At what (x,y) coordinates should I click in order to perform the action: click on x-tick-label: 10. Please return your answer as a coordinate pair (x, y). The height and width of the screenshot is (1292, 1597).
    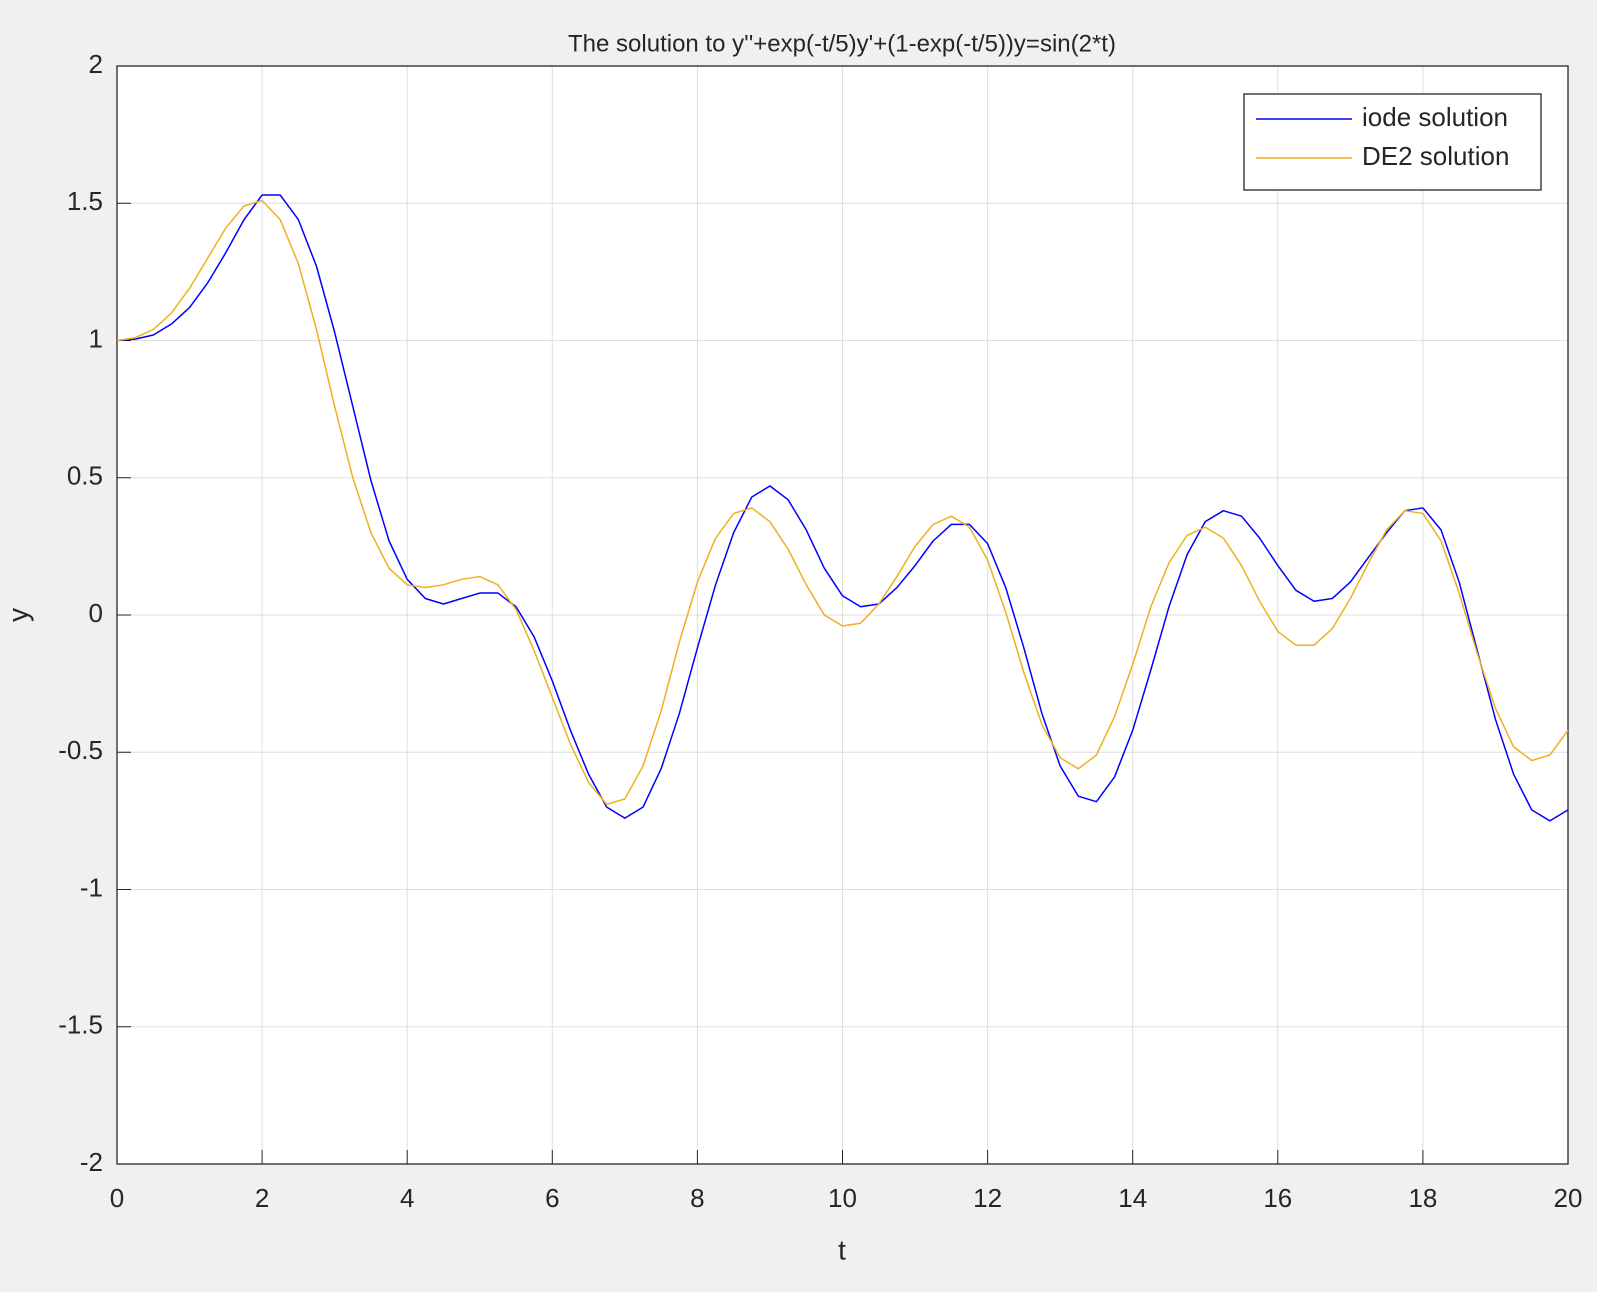
    Looking at the image, I should click on (842, 1198).